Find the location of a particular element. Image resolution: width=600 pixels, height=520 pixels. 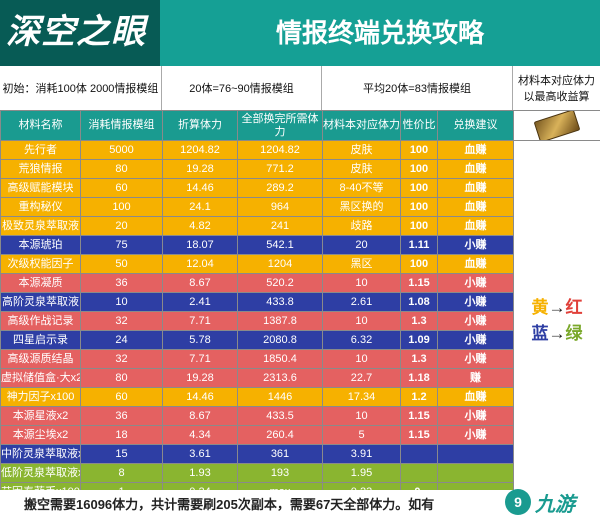

cell-total: 289.2 is located at coordinates (280, 188).